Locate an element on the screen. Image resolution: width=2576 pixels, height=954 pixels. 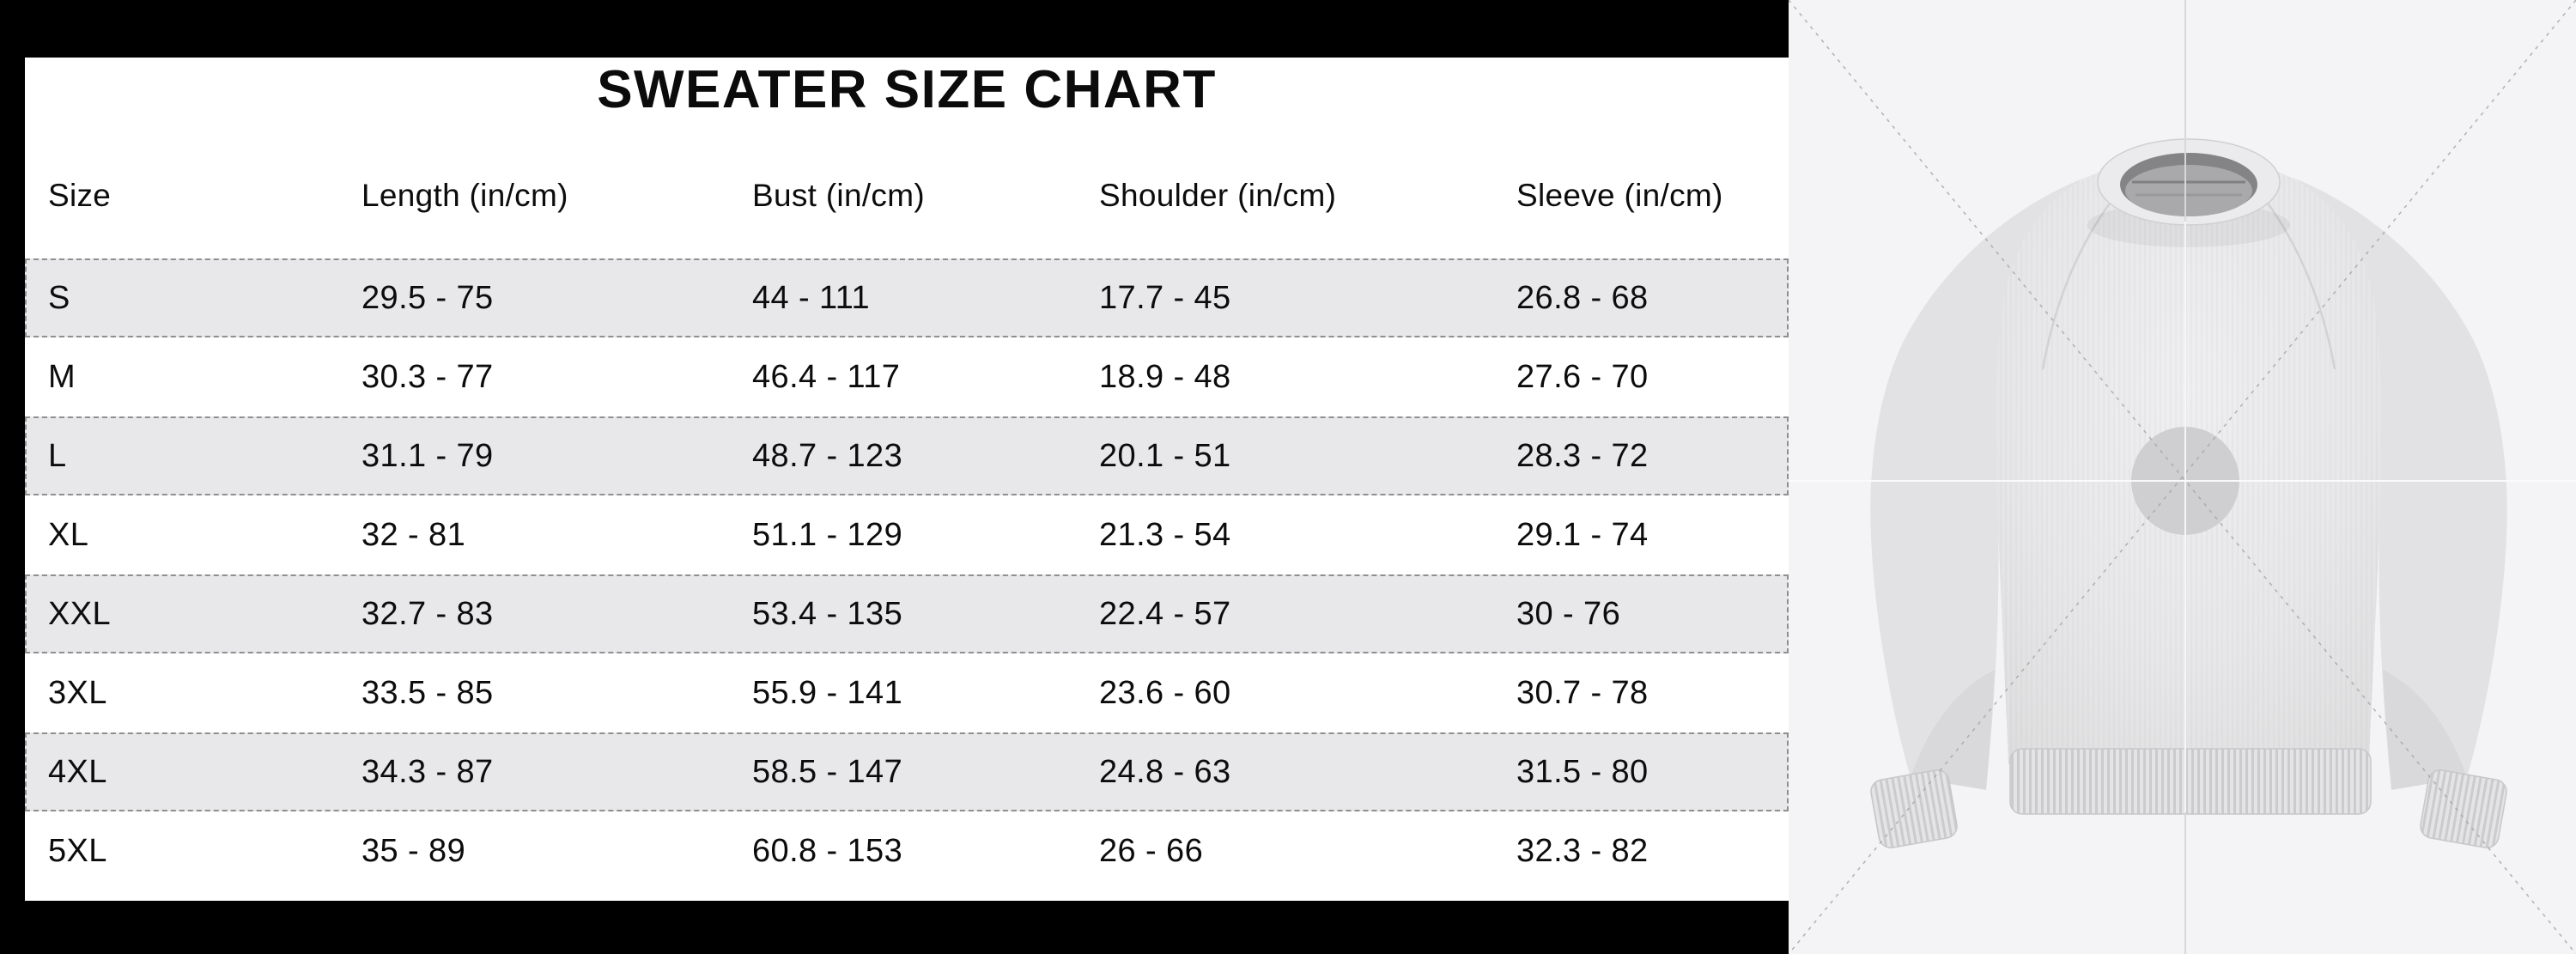
right-sleeve is located at coordinates (2397, 483).